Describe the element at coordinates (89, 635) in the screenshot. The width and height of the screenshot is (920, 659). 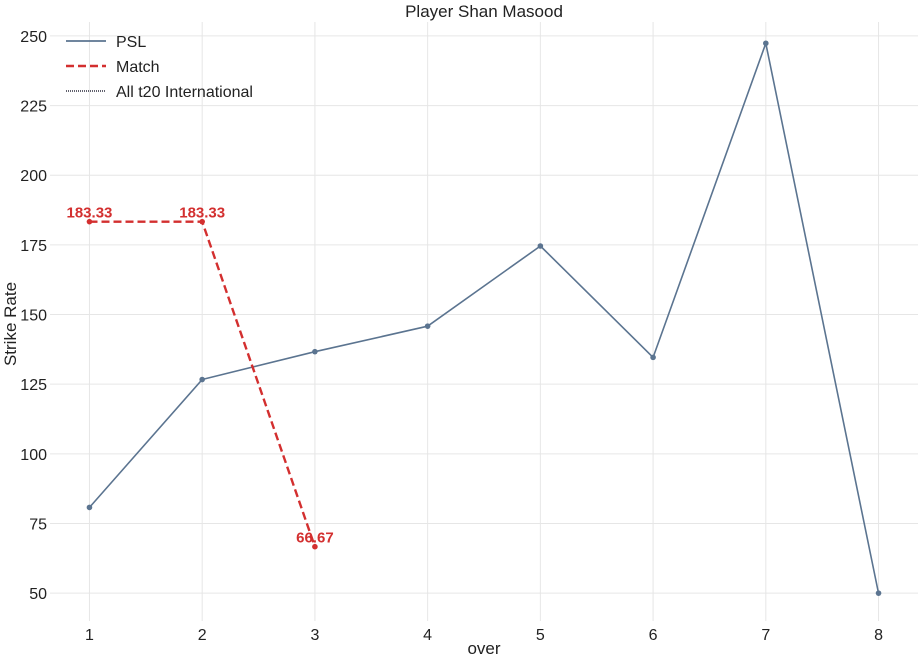
I see `x-tick-label: 1` at that location.